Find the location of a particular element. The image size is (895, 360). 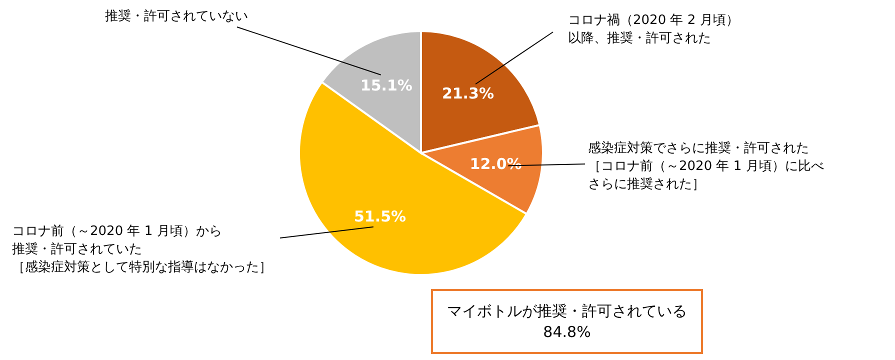

text: マイボトルが推奨・許可されている 84.8% is located at coordinates (567, 321).